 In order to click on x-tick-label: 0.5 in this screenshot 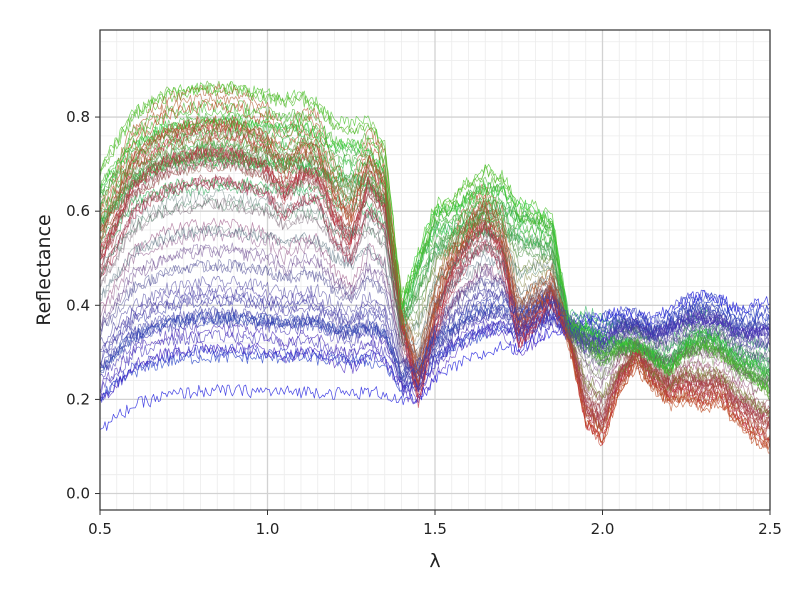, I will do `click(100, 529)`.